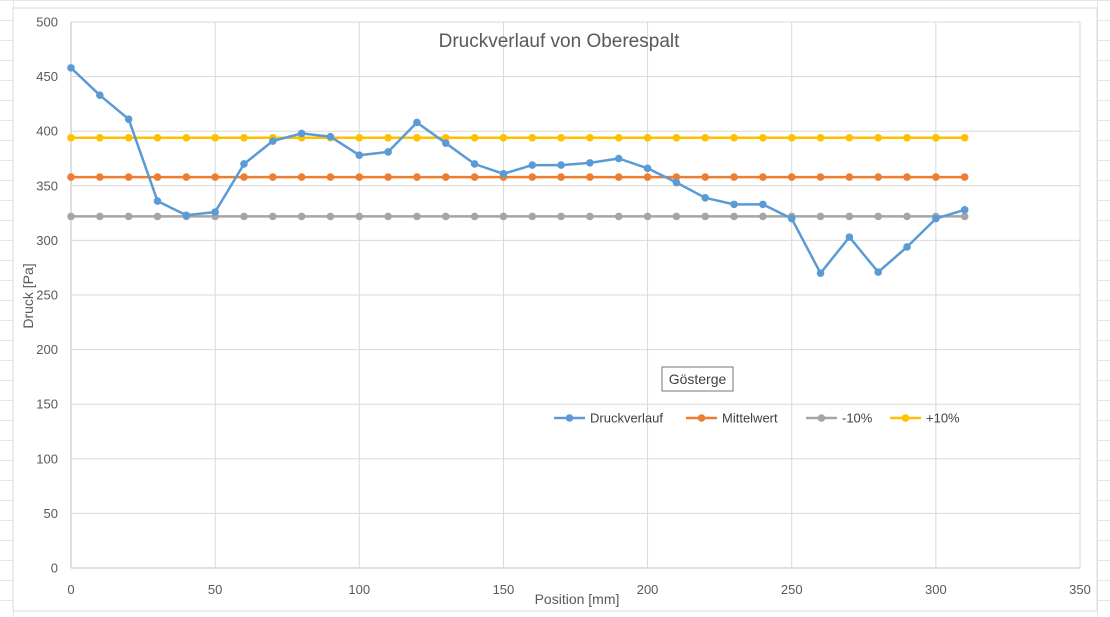 This screenshot has height=617, width=1110. What do you see at coordinates (608, 418) in the screenshot?
I see `legend-item-Druckverlauf: Druckverlauf` at bounding box center [608, 418].